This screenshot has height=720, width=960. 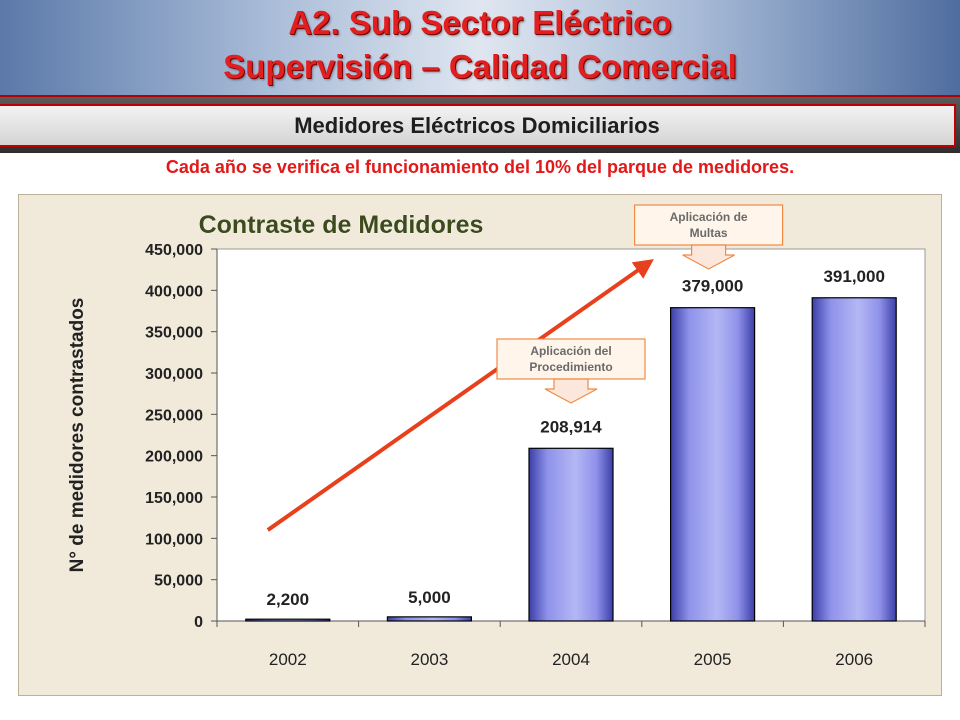 I want to click on bar-value-label: 391,000, so click(x=853, y=276).